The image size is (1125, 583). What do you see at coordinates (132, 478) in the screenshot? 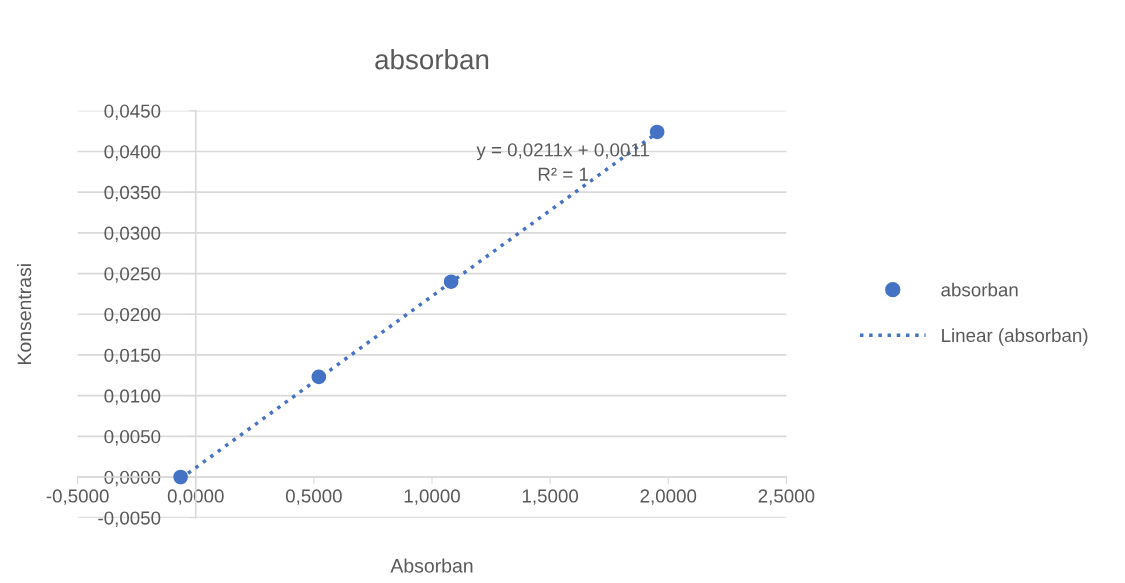
I see `y-tick-label: 0,0000` at bounding box center [132, 478].